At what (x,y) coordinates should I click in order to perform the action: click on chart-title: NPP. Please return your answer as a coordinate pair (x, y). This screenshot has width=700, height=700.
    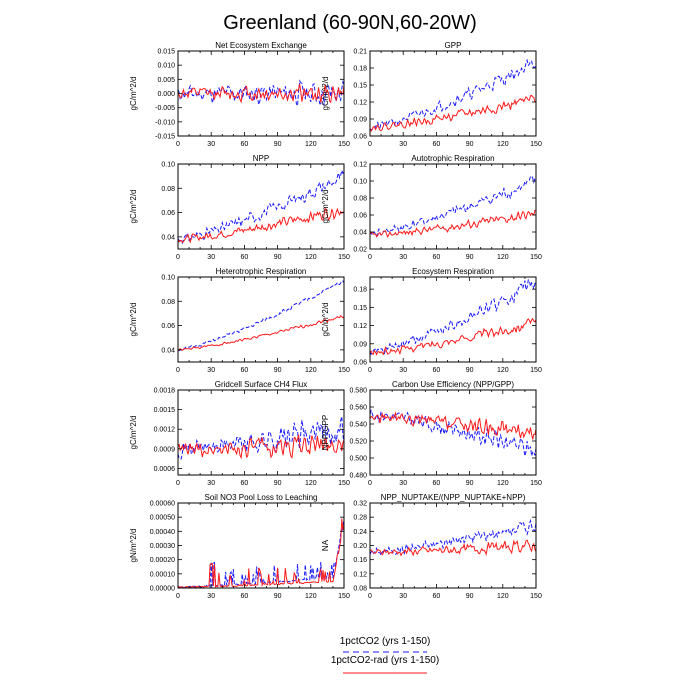
    Looking at the image, I should click on (261, 158).